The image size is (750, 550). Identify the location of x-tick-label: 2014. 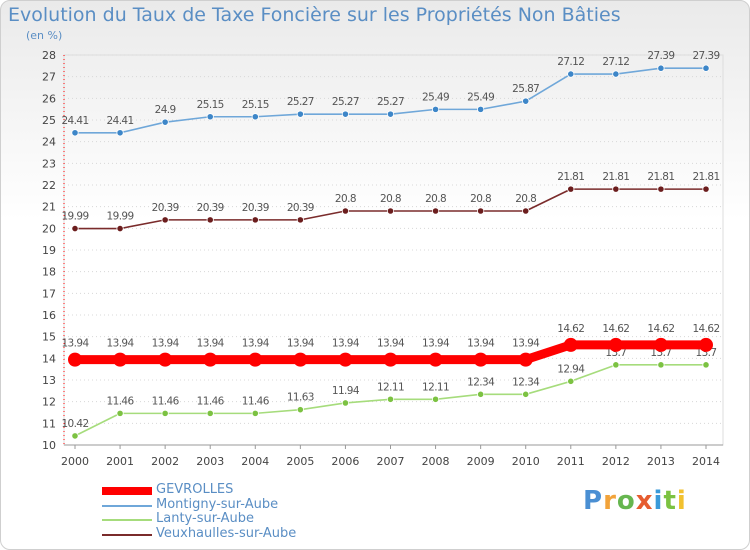
(706, 461).